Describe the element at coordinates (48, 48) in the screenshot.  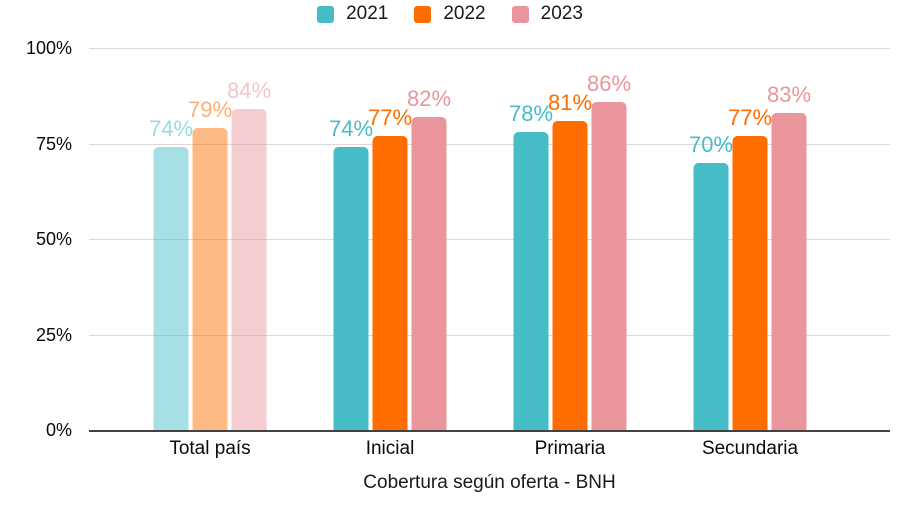
I see `y-axis-label: 100%` at that location.